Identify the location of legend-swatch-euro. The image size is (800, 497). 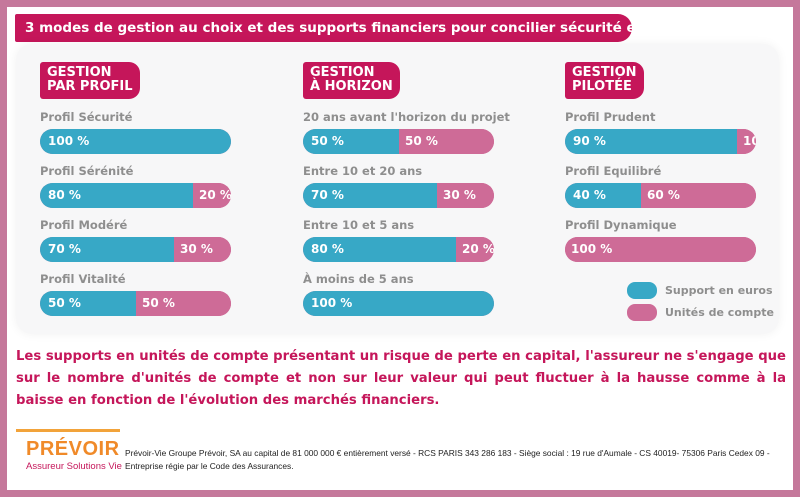
(642, 290).